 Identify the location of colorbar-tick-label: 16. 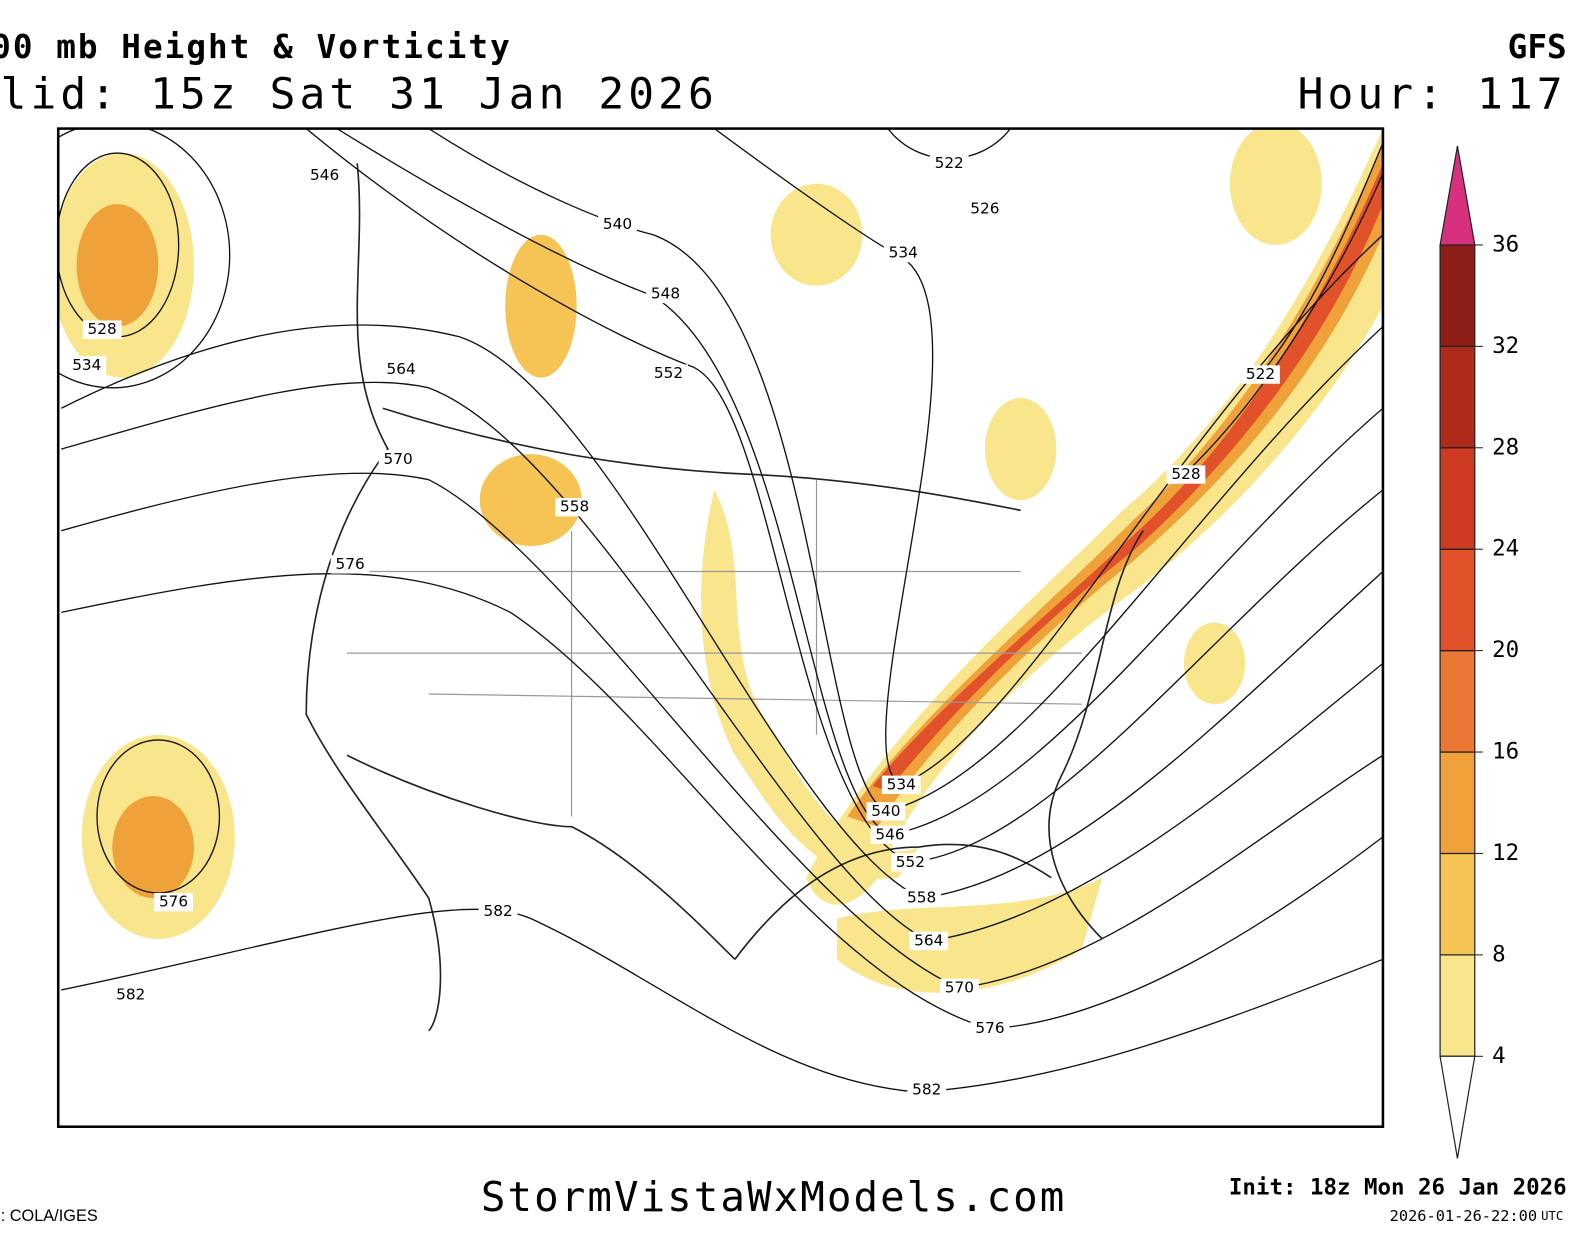
(1505, 752).